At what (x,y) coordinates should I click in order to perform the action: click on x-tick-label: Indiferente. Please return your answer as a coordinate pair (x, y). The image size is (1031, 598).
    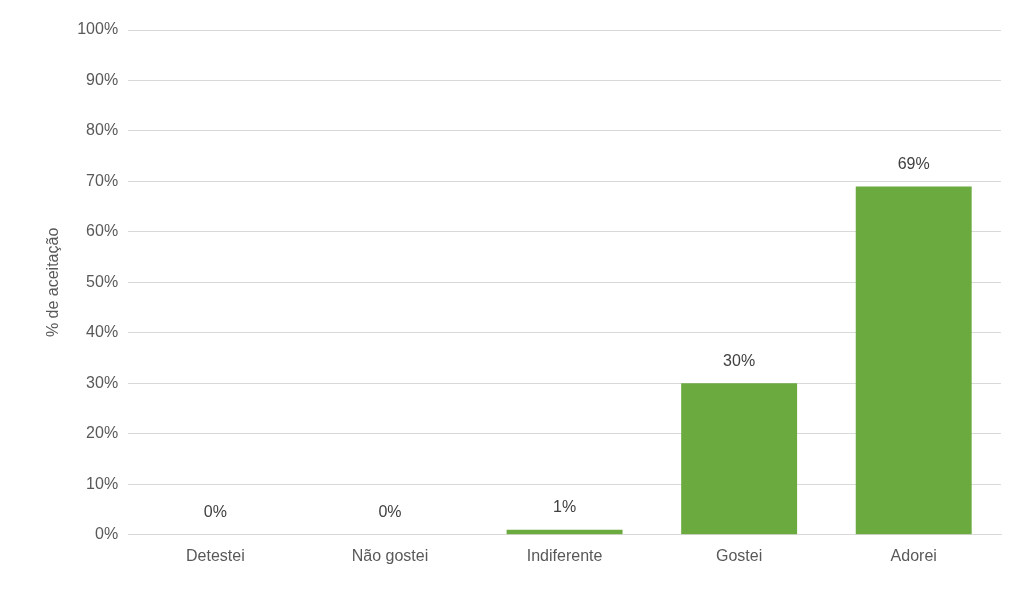
    Looking at the image, I should click on (564, 555).